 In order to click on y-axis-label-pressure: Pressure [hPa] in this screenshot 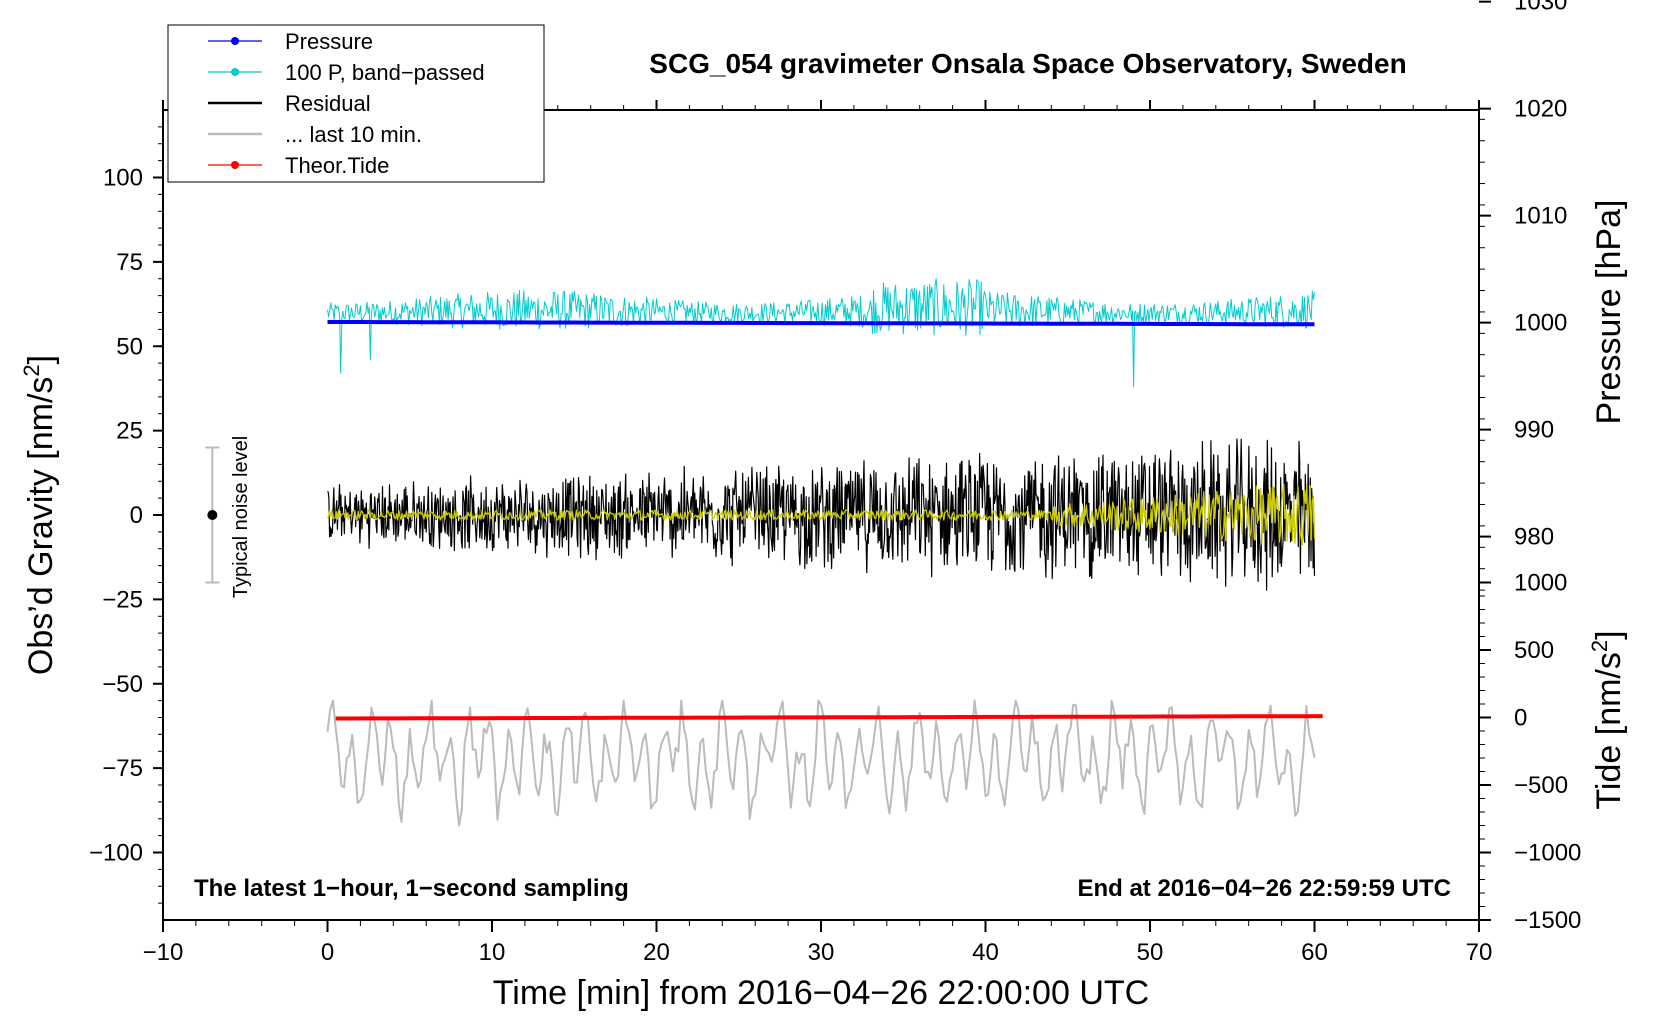, I will do `click(1609, 312)`.